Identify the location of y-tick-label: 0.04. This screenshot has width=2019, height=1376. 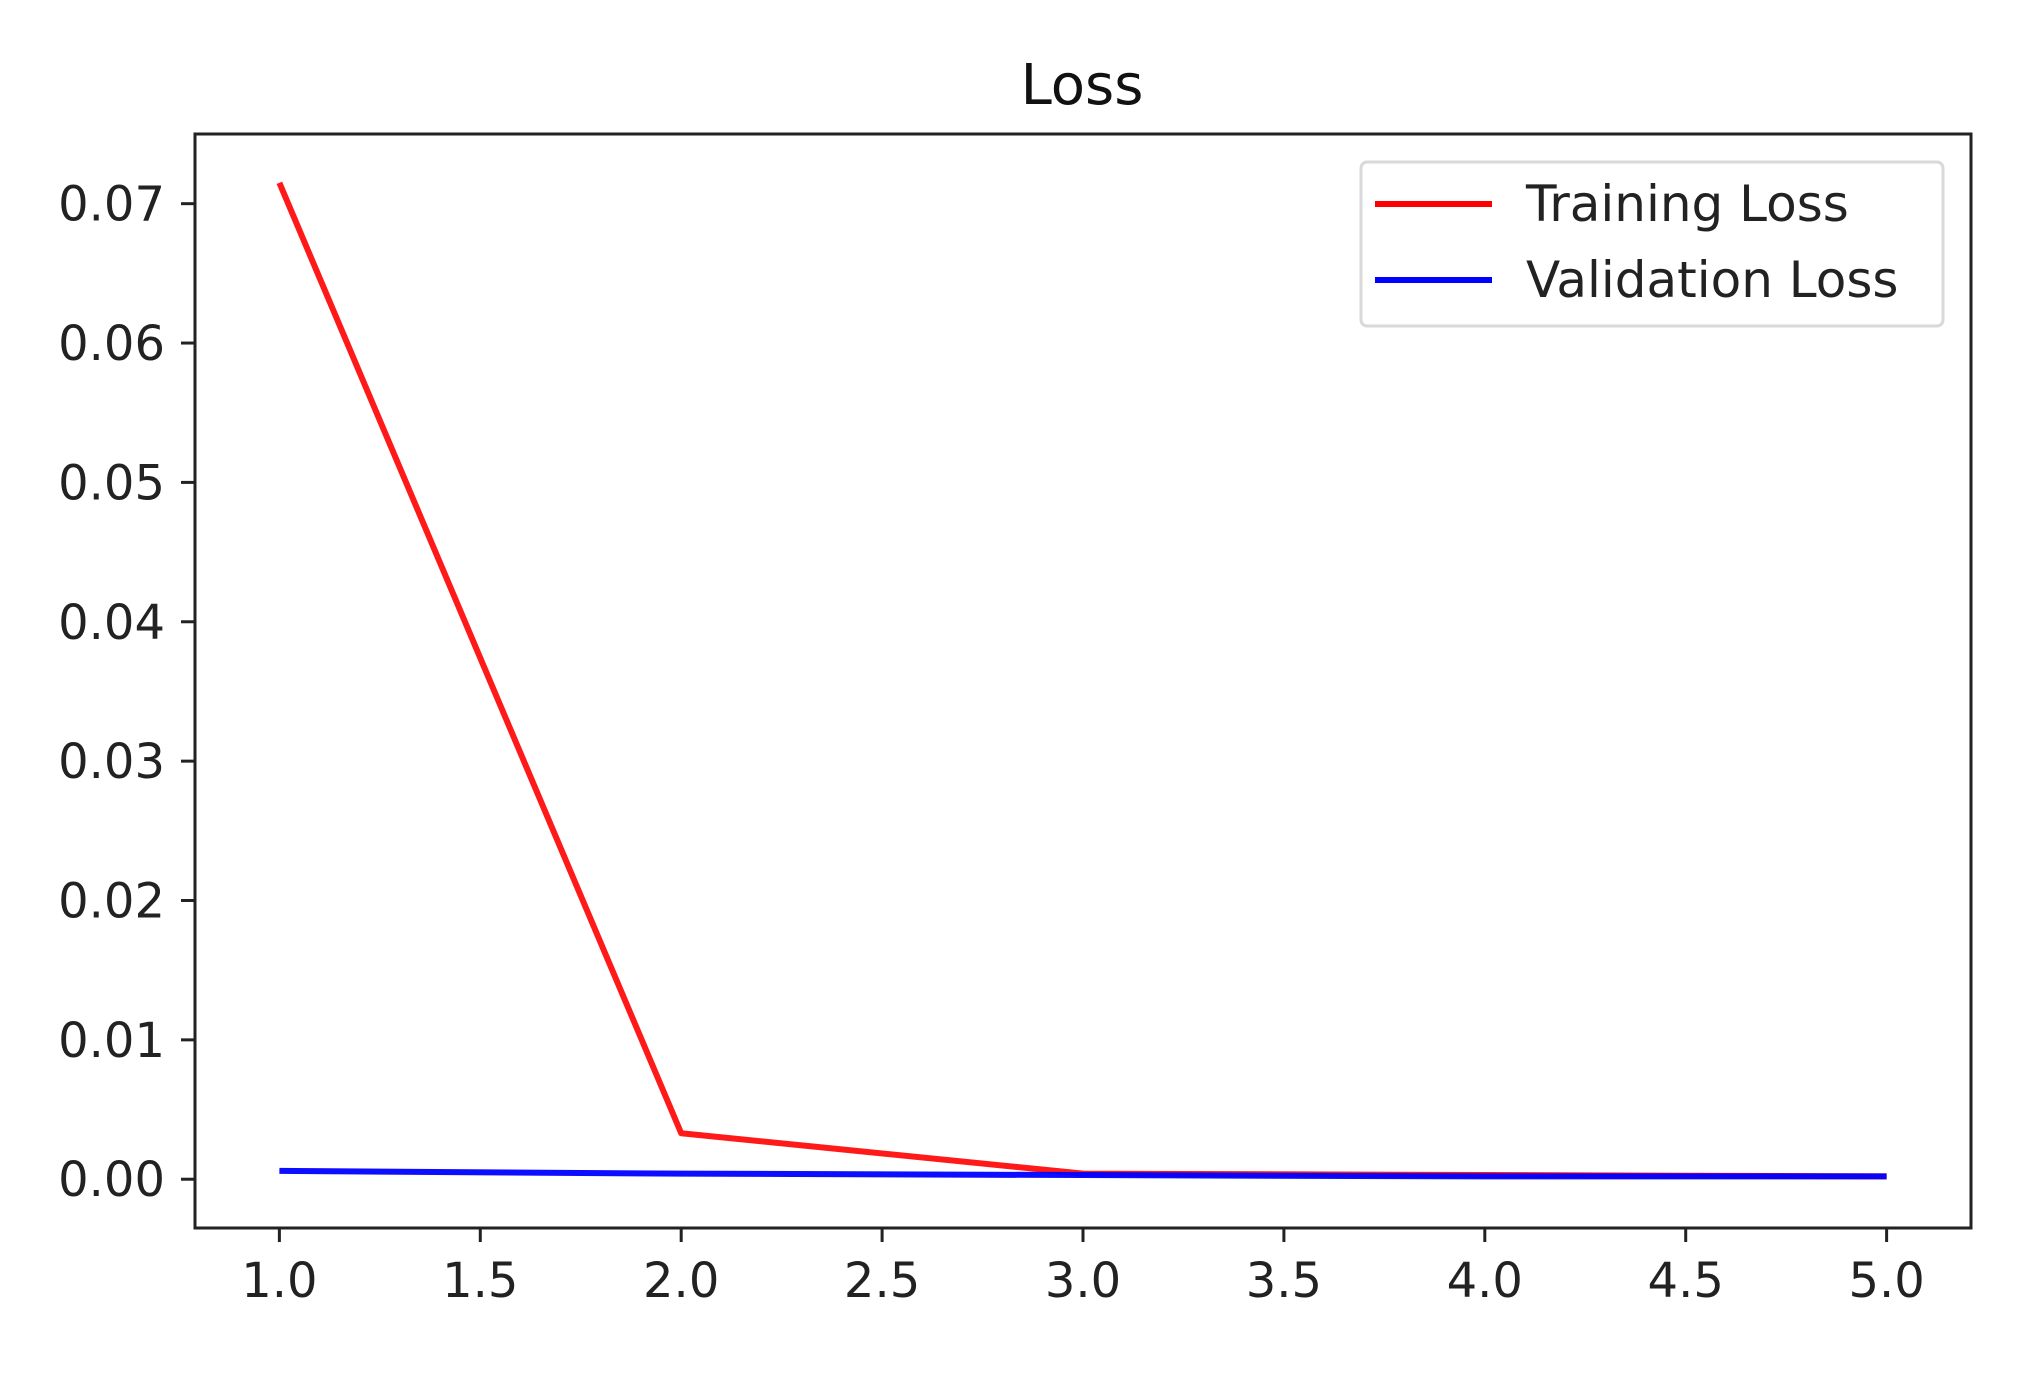
(111, 623).